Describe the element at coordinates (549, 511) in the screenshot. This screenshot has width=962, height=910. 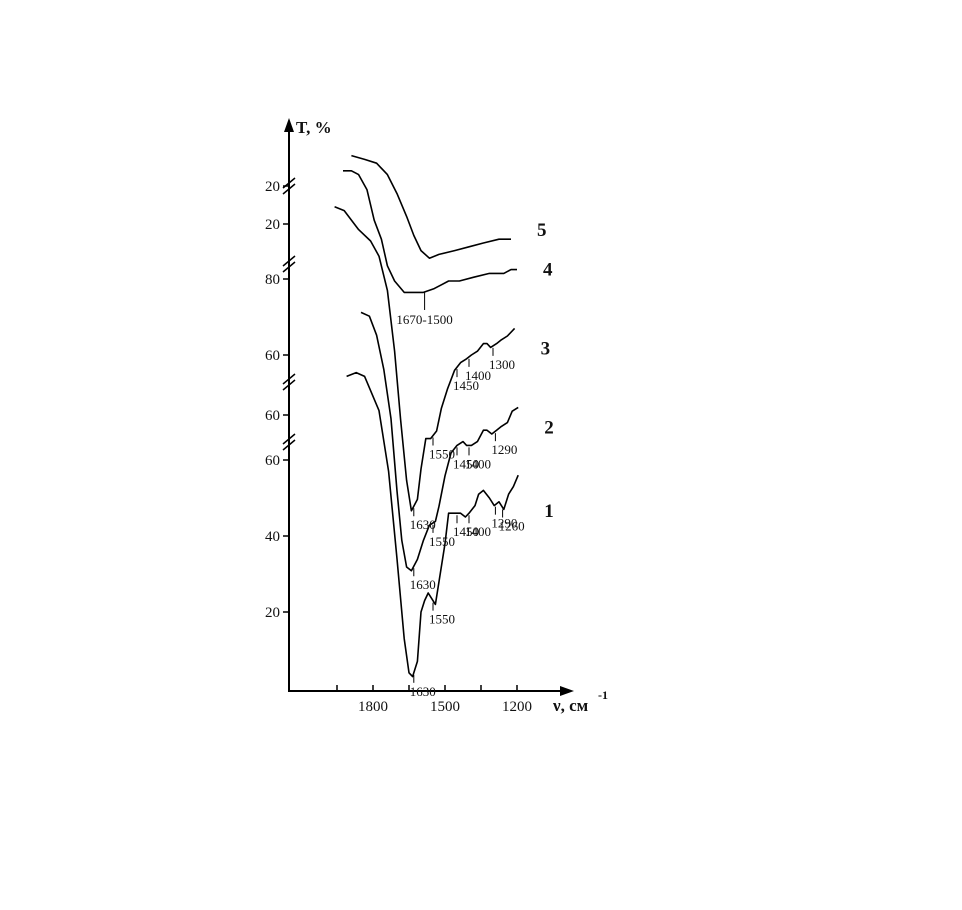
I see `curve-label: 1` at that location.